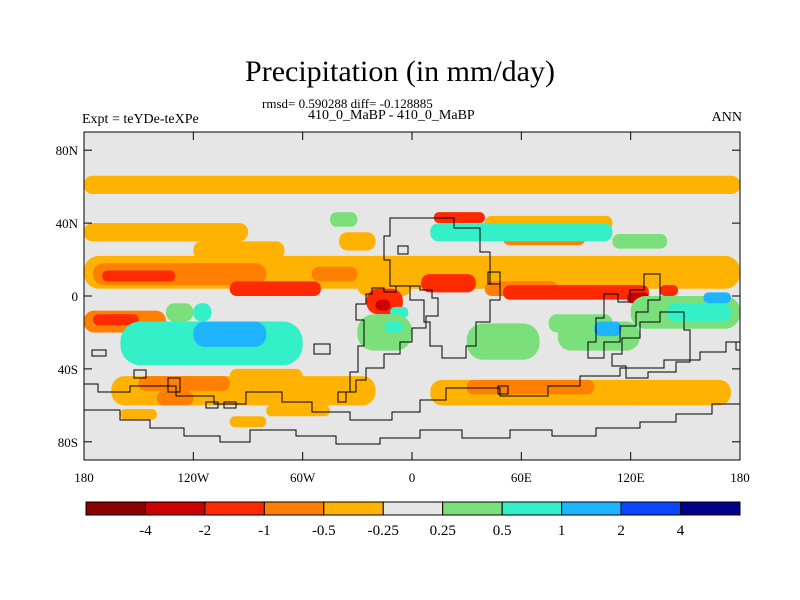 This screenshot has height=600, width=800. Describe the element at coordinates (264, 531) in the screenshot. I see `colorbar-label-2: -1` at that location.